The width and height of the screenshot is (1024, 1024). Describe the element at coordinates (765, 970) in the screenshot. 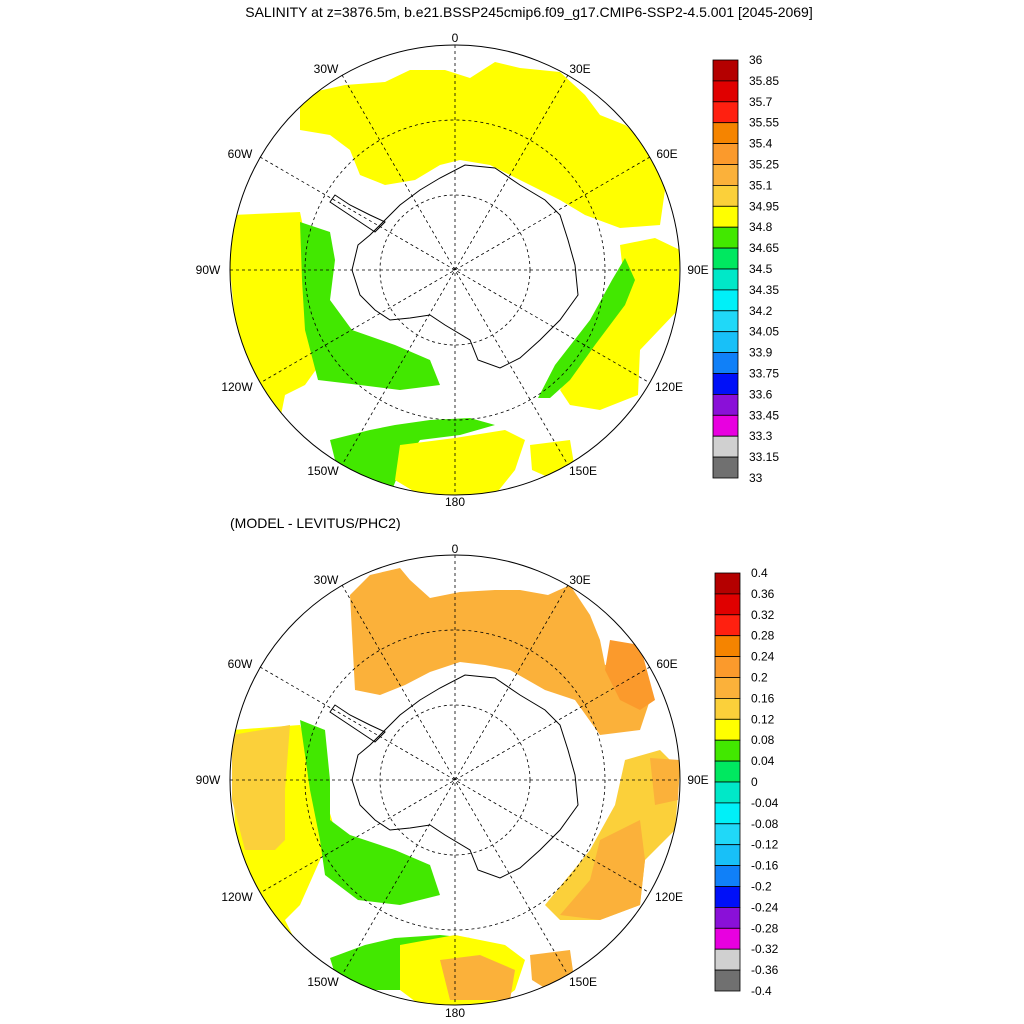

I see `colorbar-label: -0.36` at that location.